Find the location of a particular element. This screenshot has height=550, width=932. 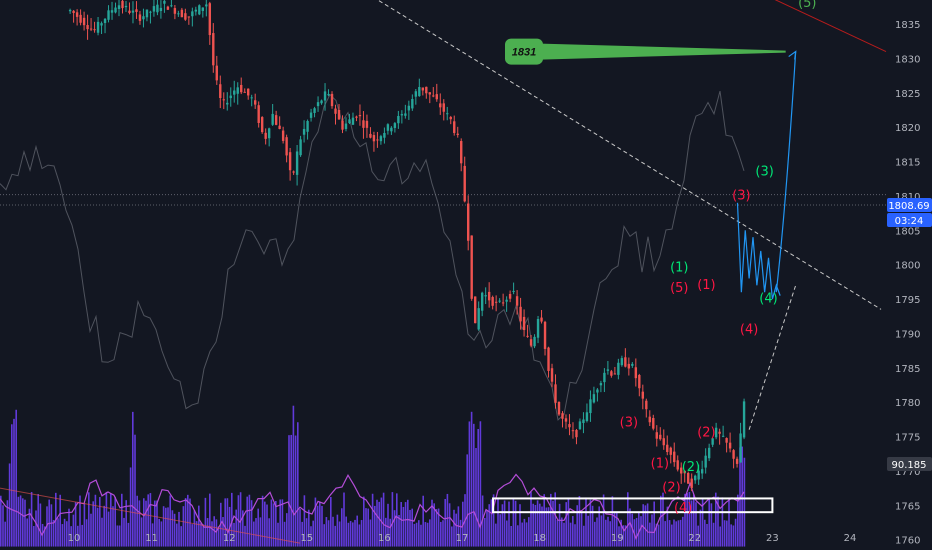

projection-arrow is located at coordinates (786, 172).